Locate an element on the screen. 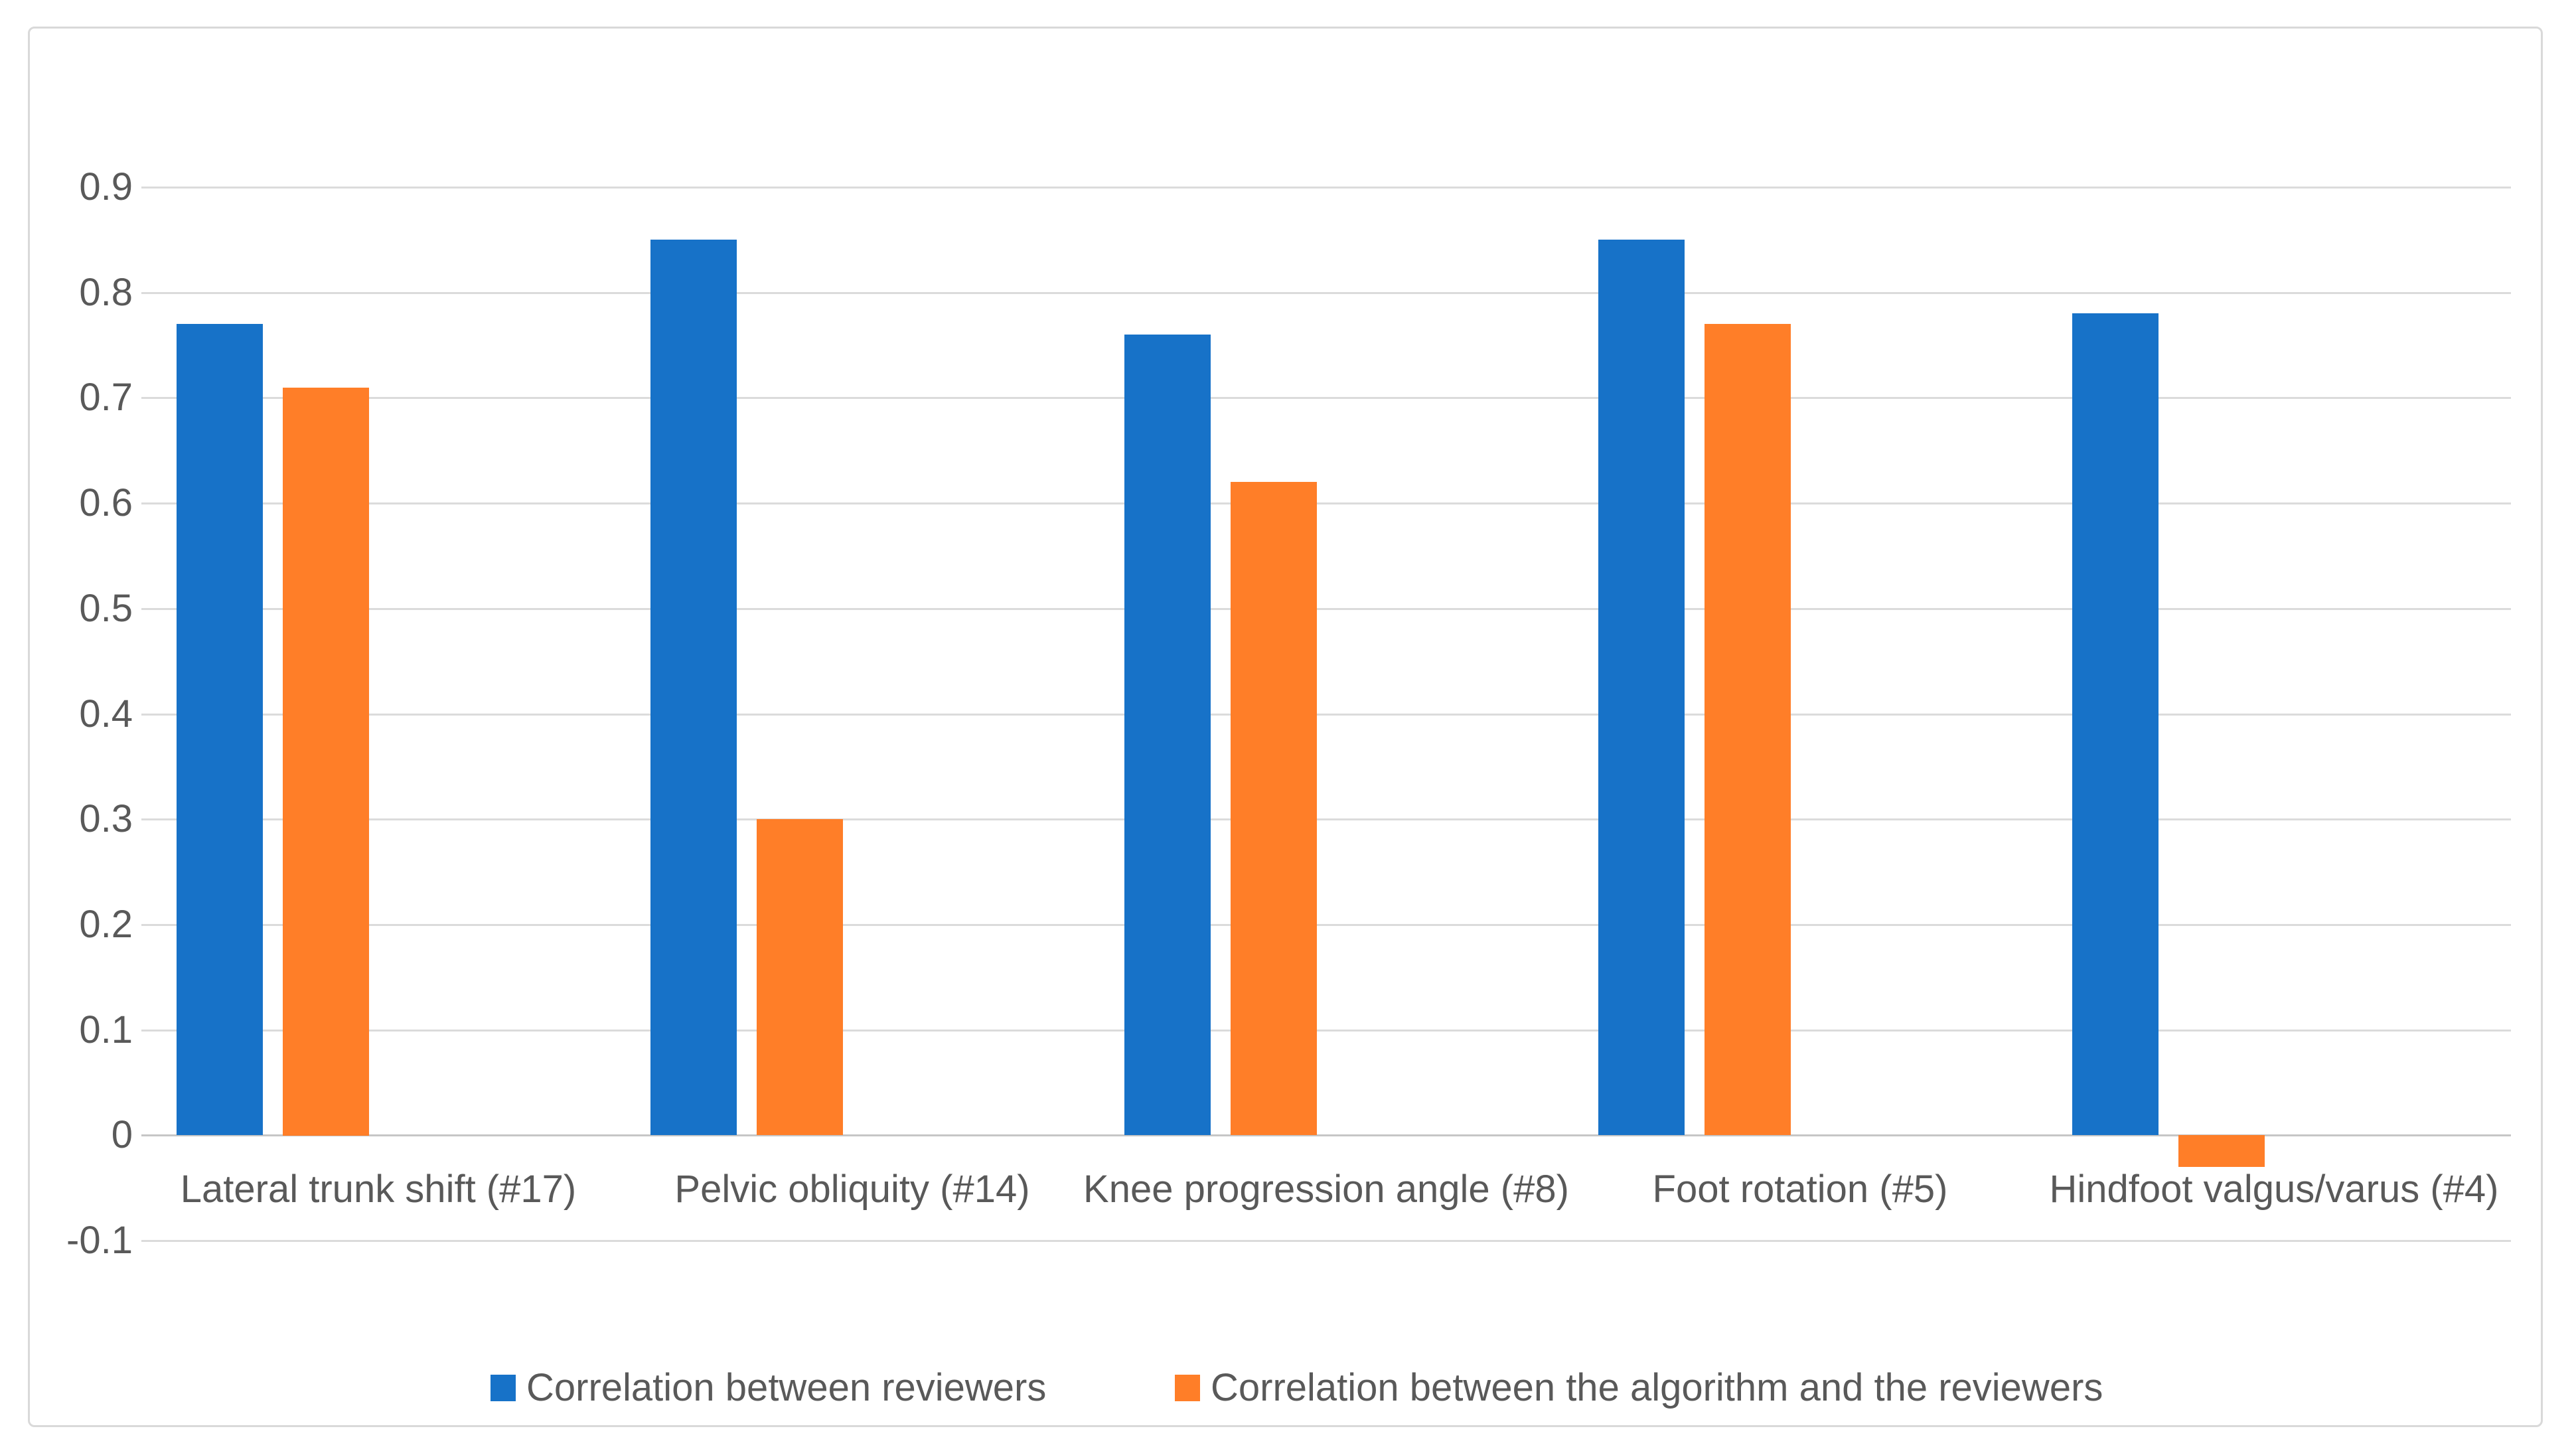  bar-series2-cat2 is located at coordinates (800, 977).